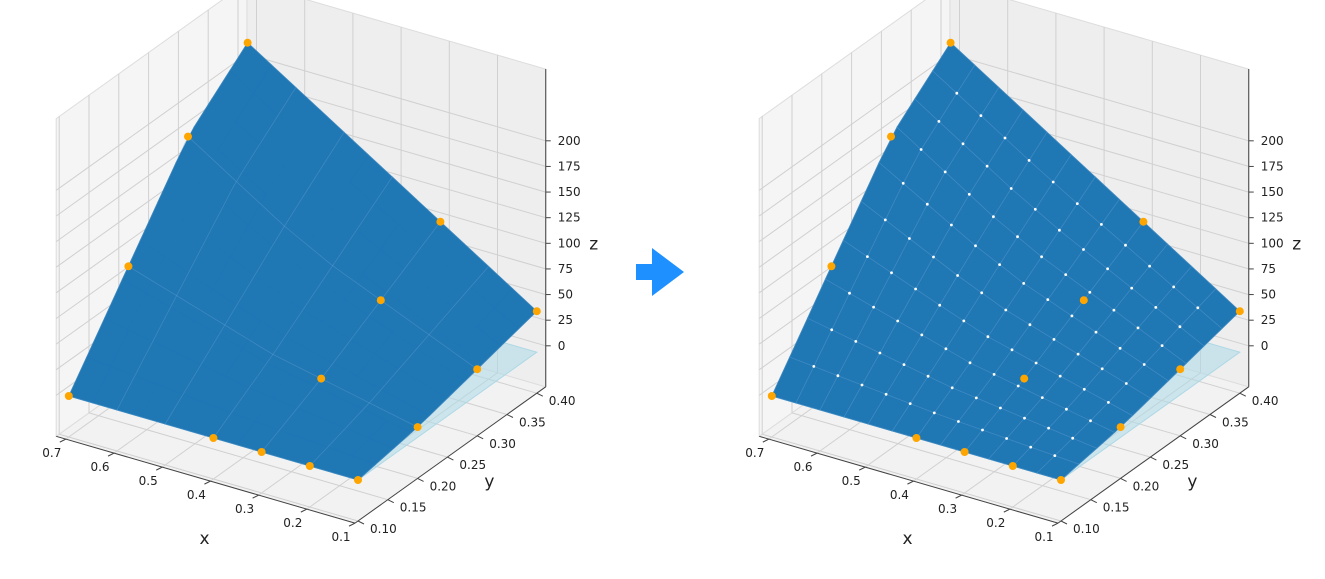 This screenshot has height=579, width=1325. I want to click on y-axis-line, so click(1153, 455).